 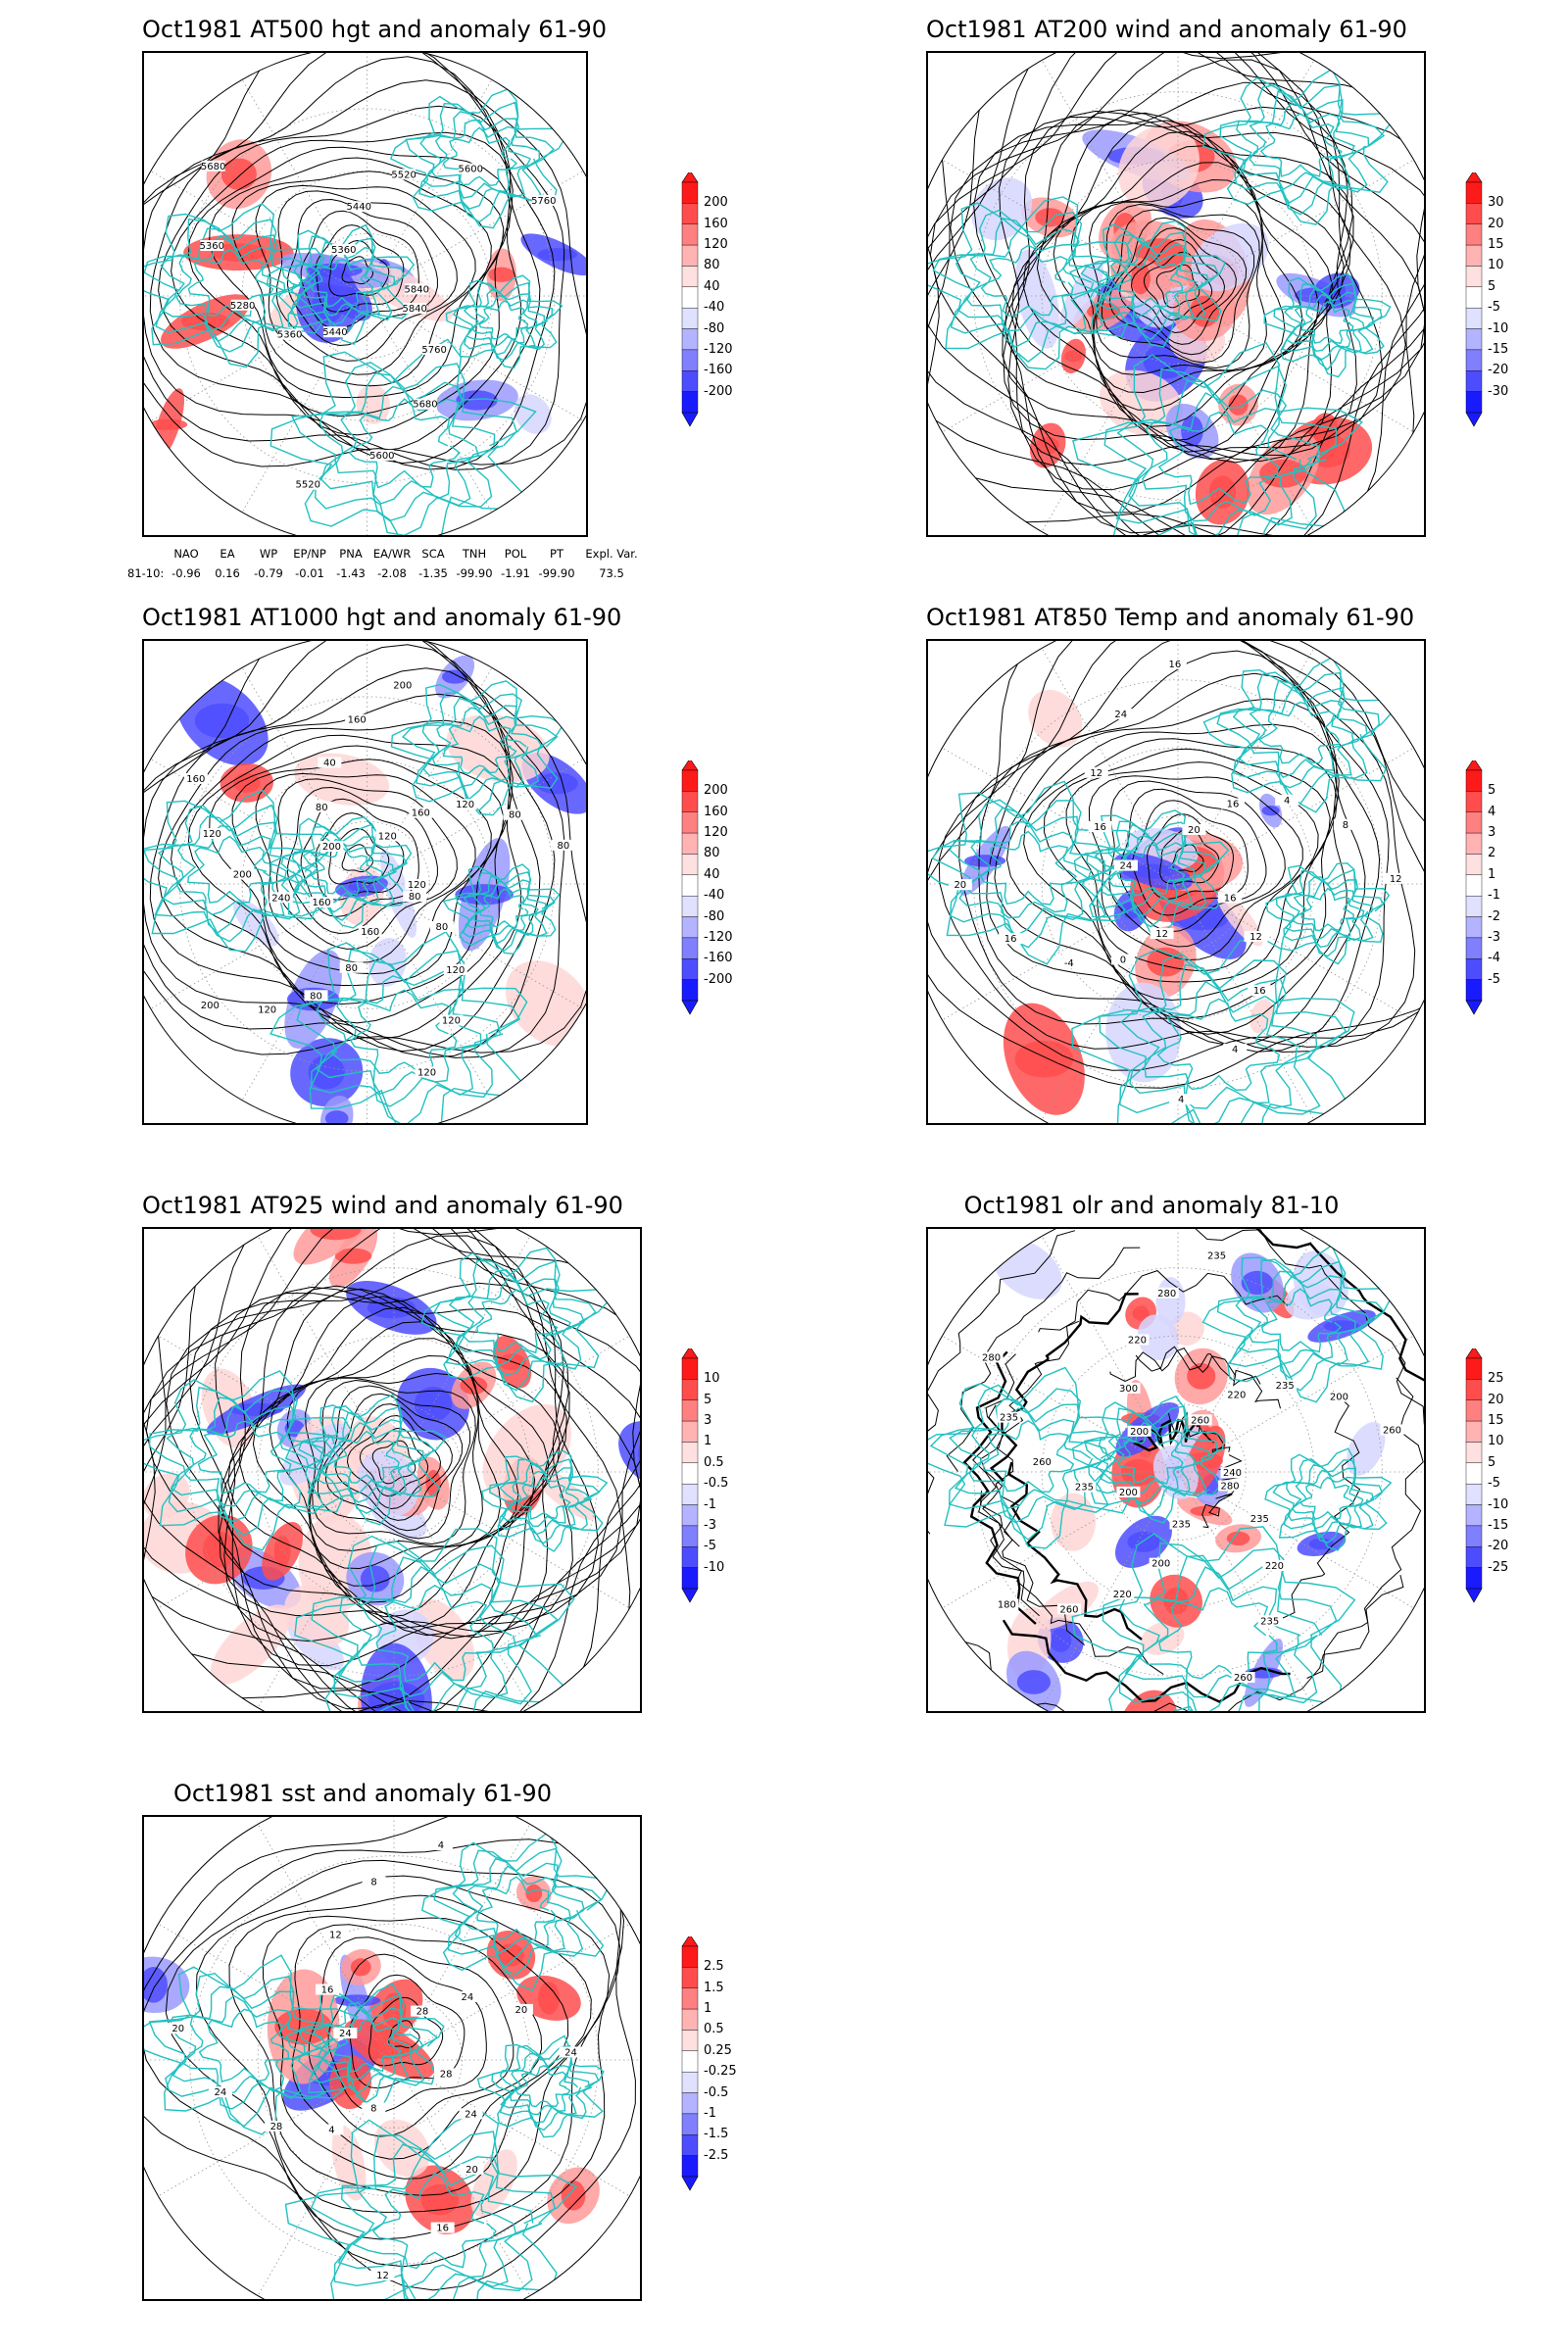 I want to click on colorbar-tick-label: -5, so click(x=710, y=1546).